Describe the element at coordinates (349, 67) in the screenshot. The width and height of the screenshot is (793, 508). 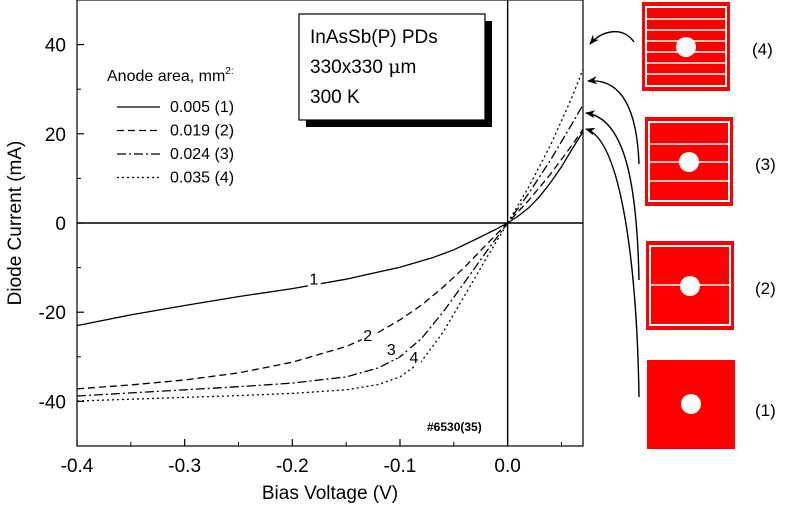
I see `info-line-2-part: 330x330` at that location.